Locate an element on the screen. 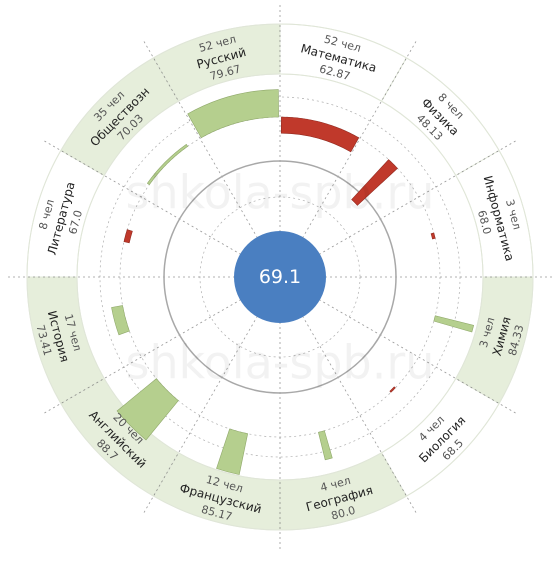 The image size is (560, 565). watermark-bottom: shkola-spb.ru is located at coordinates (280, 363).